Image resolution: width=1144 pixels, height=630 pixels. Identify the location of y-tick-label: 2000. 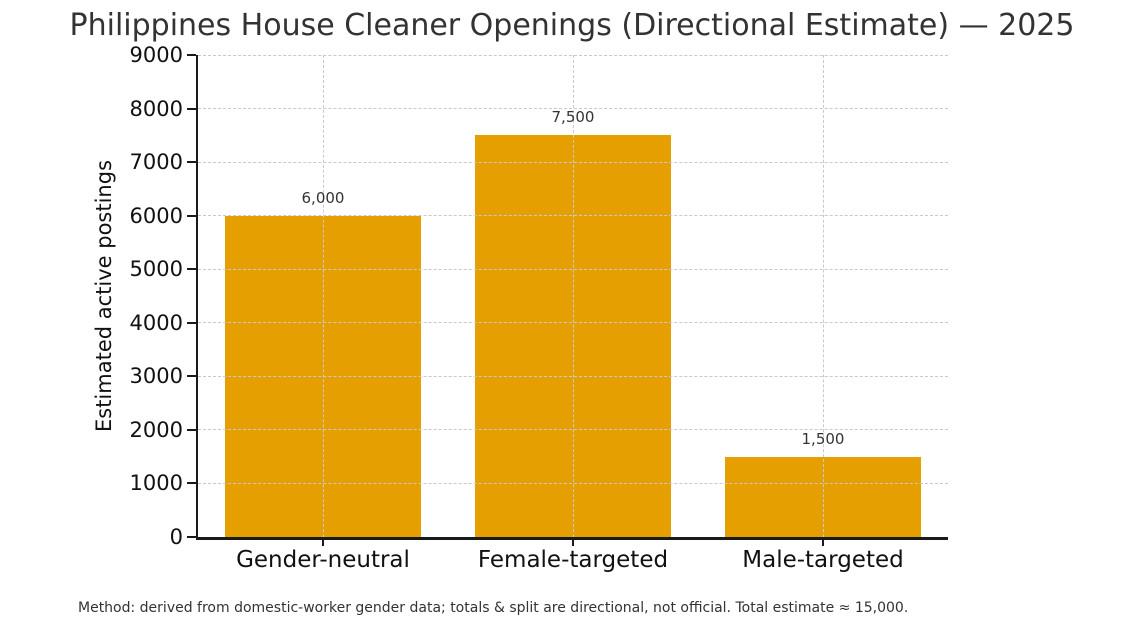
(156, 429).